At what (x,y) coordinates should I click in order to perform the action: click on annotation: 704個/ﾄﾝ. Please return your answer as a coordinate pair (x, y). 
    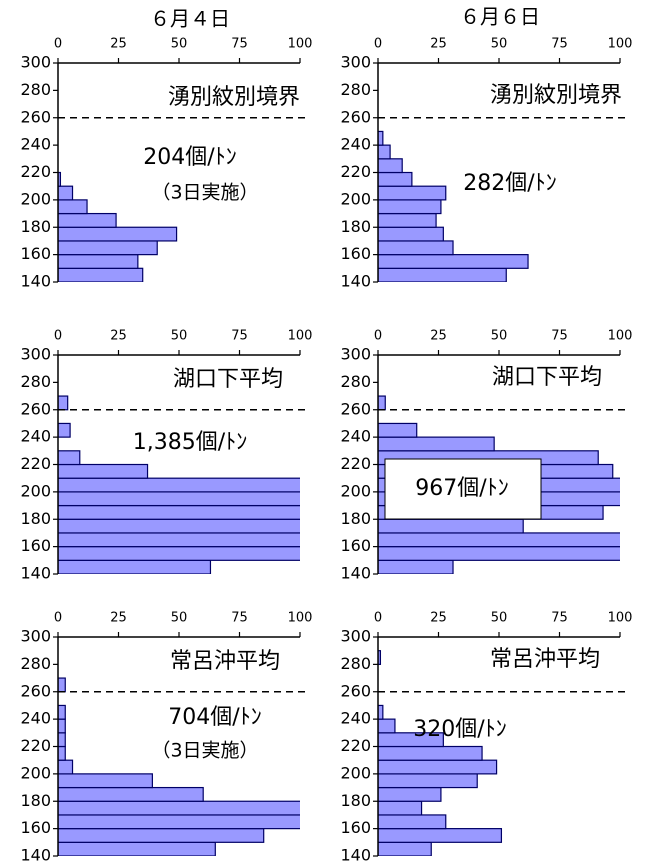
    Looking at the image, I should click on (214, 717).